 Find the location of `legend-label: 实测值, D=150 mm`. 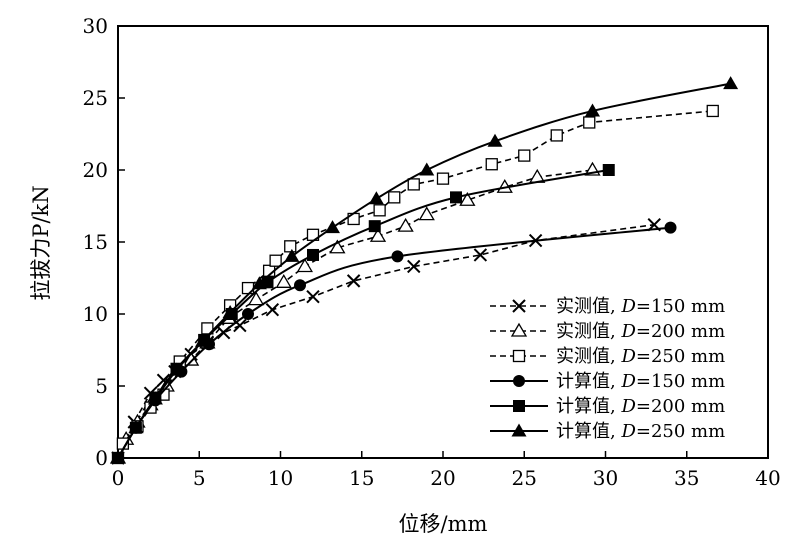

legend-label: 实测值, D=150 mm is located at coordinates (640, 306).